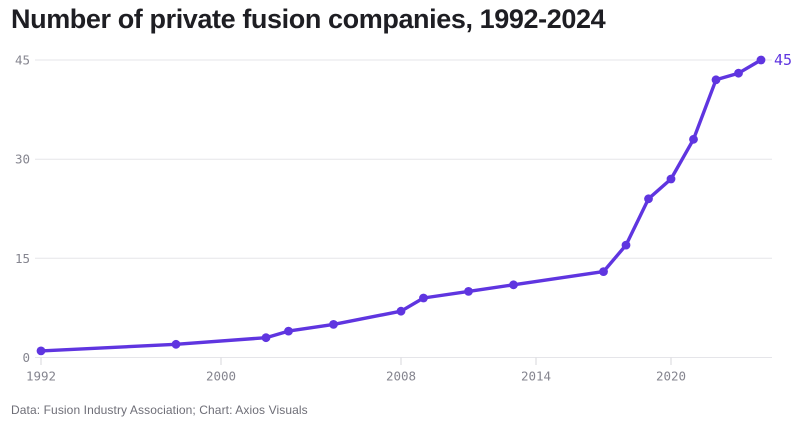 The width and height of the screenshot is (795, 431). Describe the element at coordinates (536, 376) in the screenshot. I see `x-axis-tick-label: 2014` at that location.